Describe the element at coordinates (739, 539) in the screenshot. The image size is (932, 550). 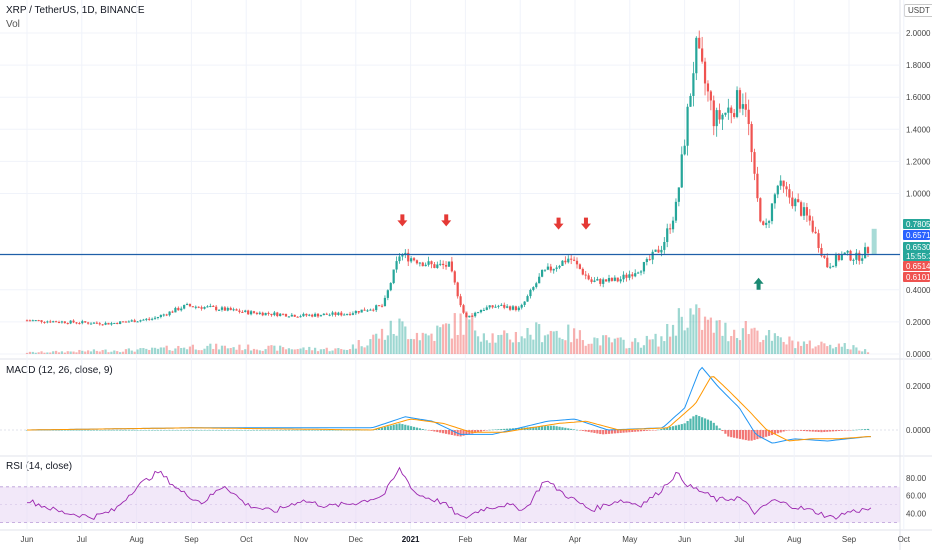
I see `x-tick-label: Jul` at that location.